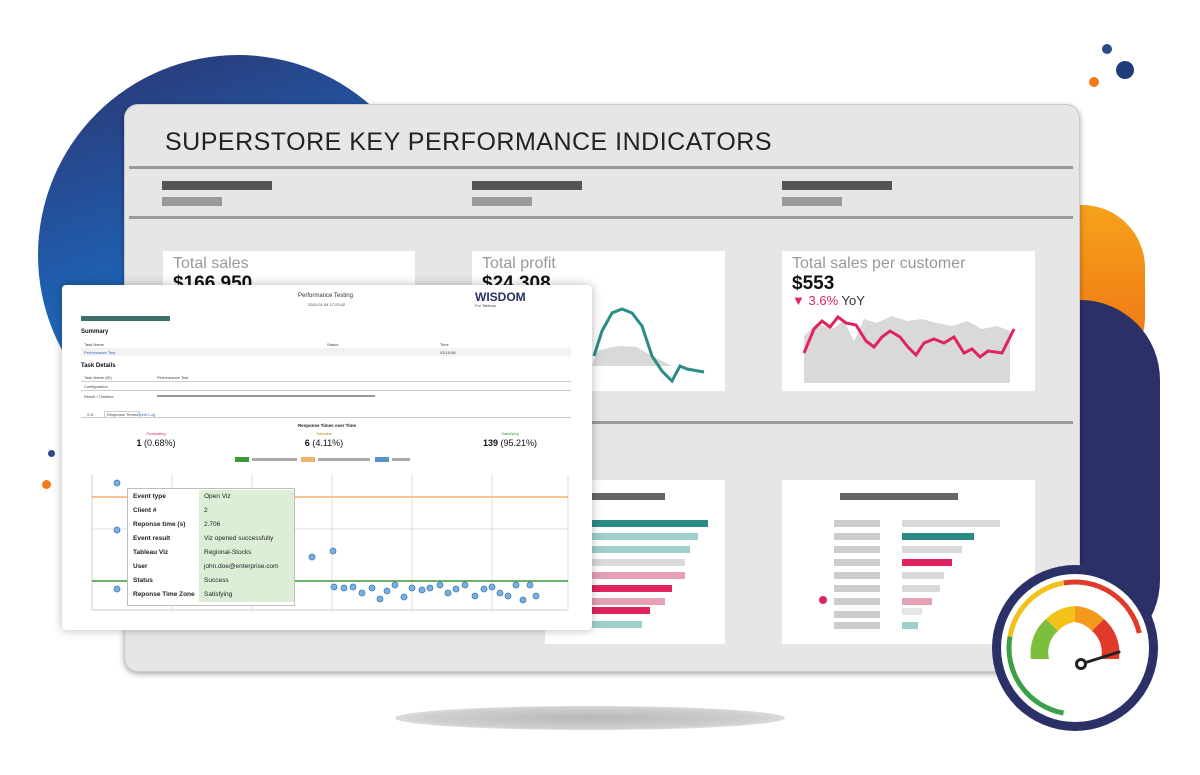 The width and height of the screenshot is (1200, 775). Describe the element at coordinates (909, 348) in the screenshot. I see `sales-per-customer-sparkline` at that location.